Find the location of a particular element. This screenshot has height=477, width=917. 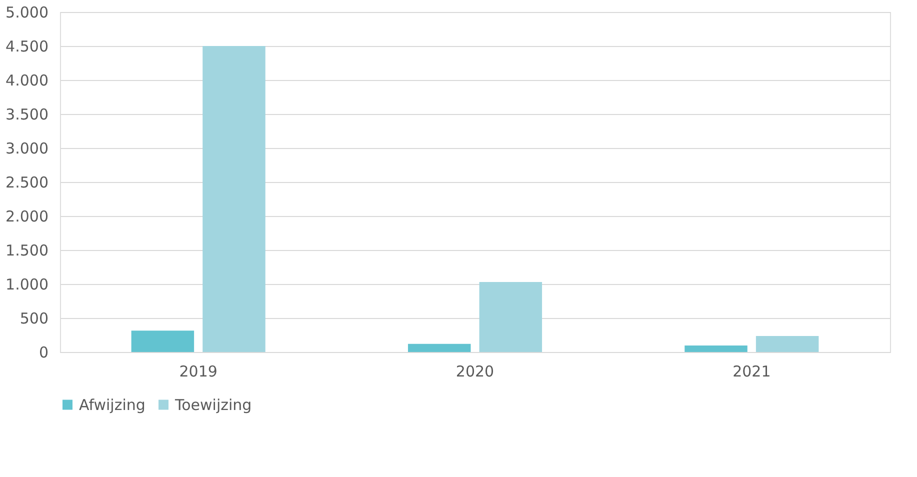

y-tick-label: 1.000 is located at coordinates (27, 285).